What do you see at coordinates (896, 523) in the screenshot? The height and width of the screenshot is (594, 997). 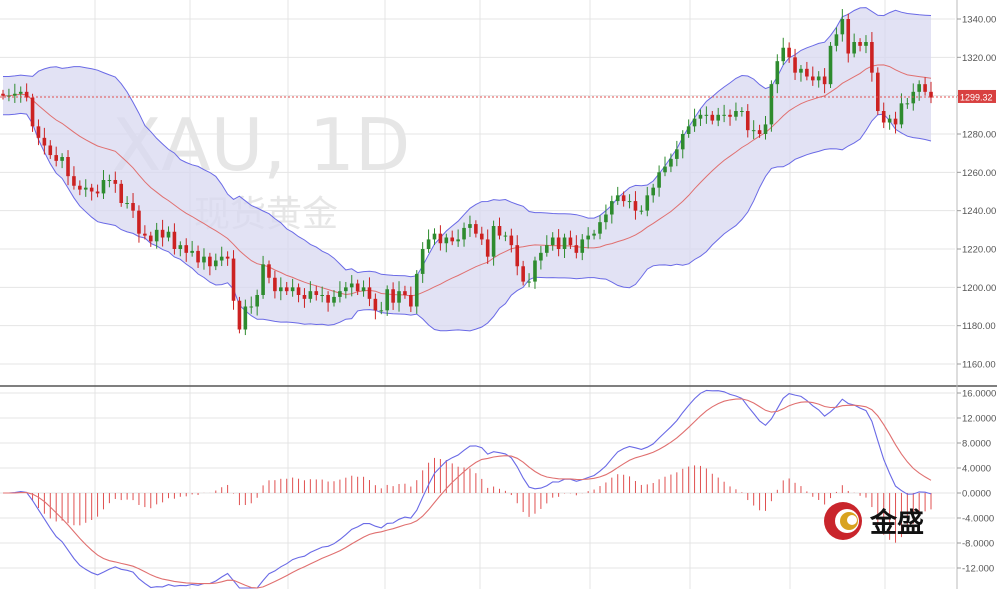 I see `logo-text: 金盛` at bounding box center [896, 523].